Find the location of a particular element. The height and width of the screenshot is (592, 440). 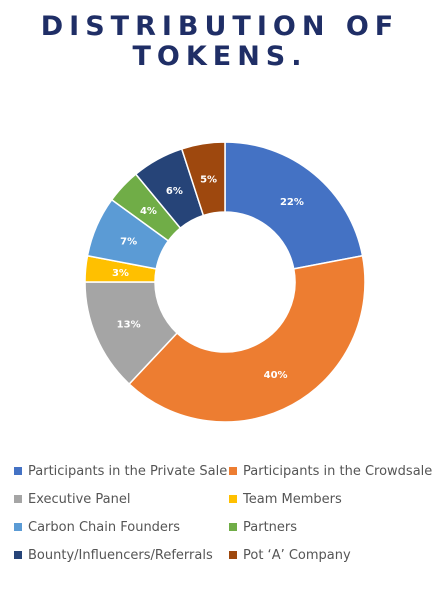

legend-label-0: Participants in the Private Sale is located at coordinates (128, 471).